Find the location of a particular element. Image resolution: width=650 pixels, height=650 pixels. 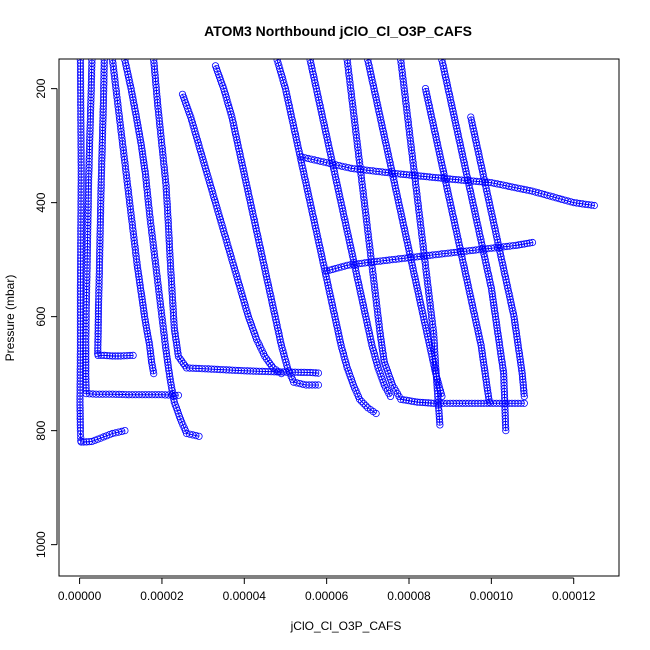

y-axis: 200 400 600 800 1000 is located at coordinates (46, 318).